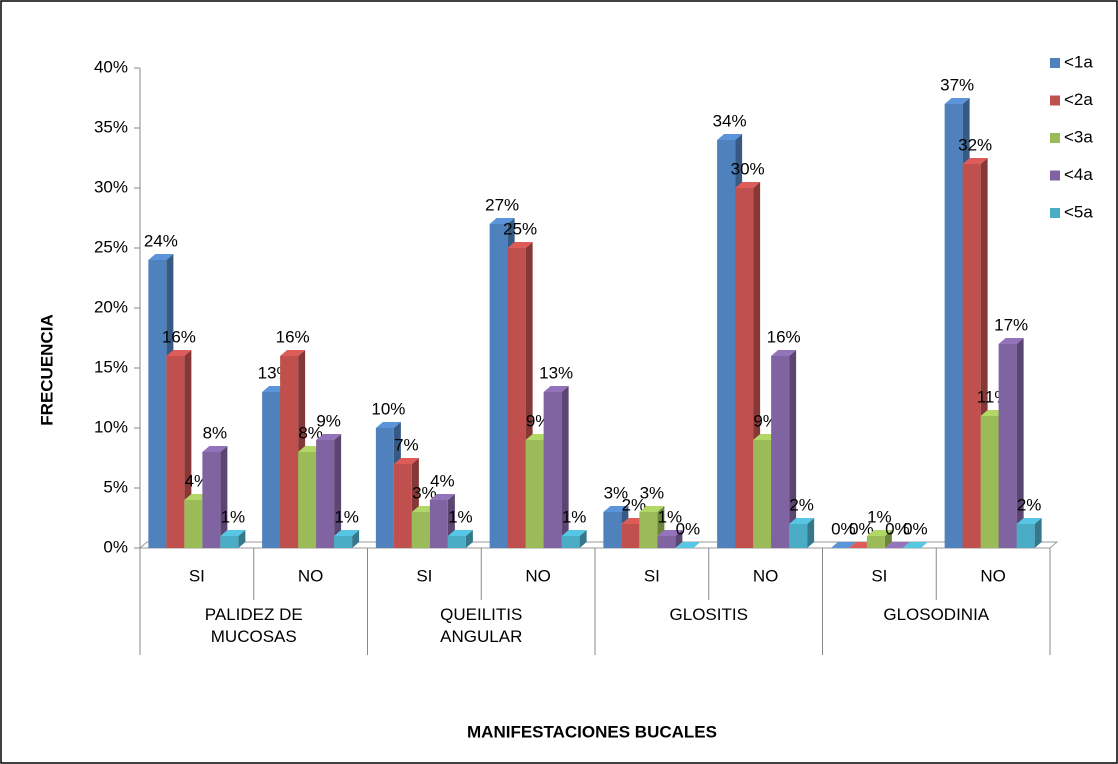 The height and width of the screenshot is (764, 1118). What do you see at coordinates (111, 66) in the screenshot?
I see `y-tick-label: 40%` at bounding box center [111, 66].